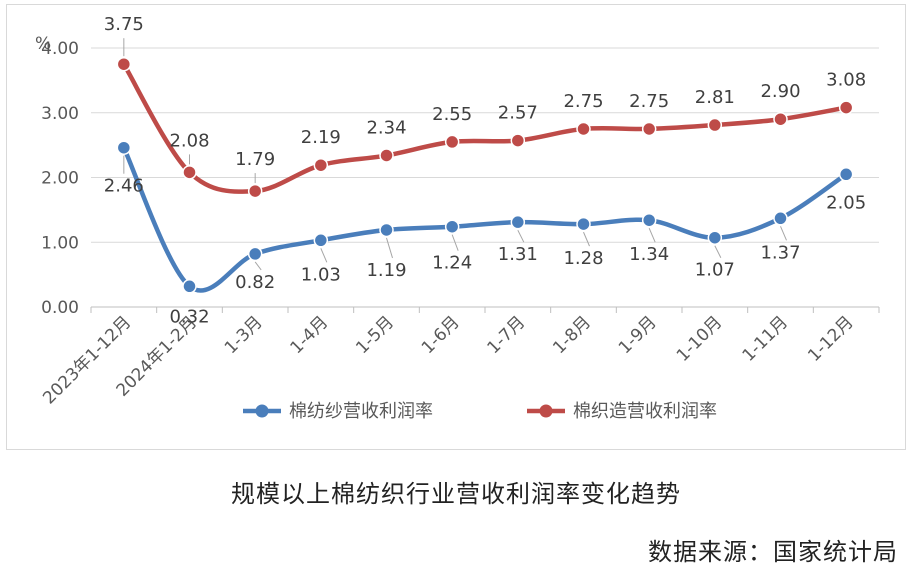  What do you see at coordinates (255, 282) in the screenshot?
I see `data-label: 0.82` at bounding box center [255, 282].